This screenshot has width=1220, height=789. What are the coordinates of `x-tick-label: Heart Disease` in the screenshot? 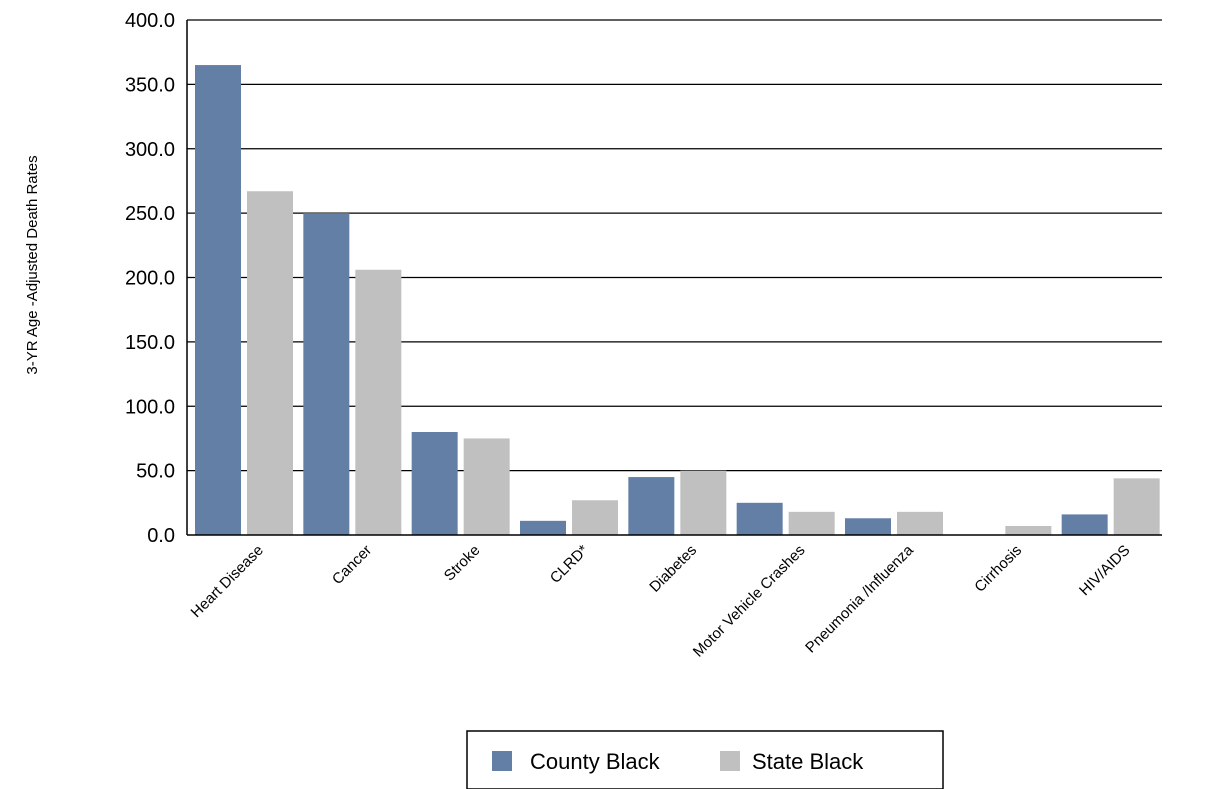 It's located at (227, 581).